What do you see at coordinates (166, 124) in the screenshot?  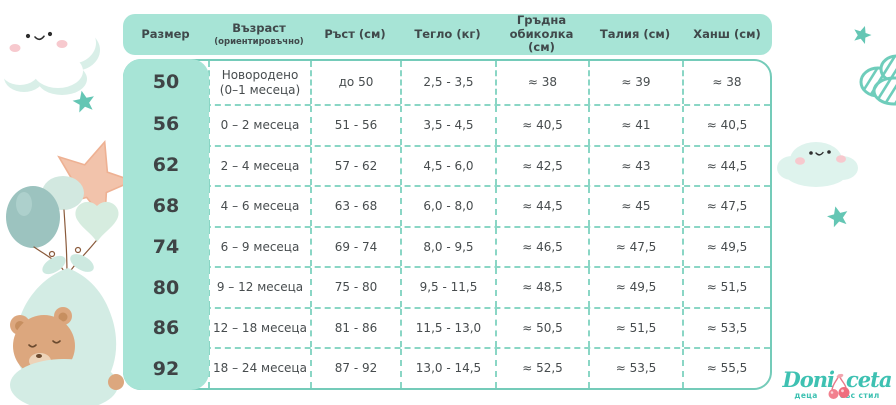 I see `size-value: 56` at bounding box center [166, 124].